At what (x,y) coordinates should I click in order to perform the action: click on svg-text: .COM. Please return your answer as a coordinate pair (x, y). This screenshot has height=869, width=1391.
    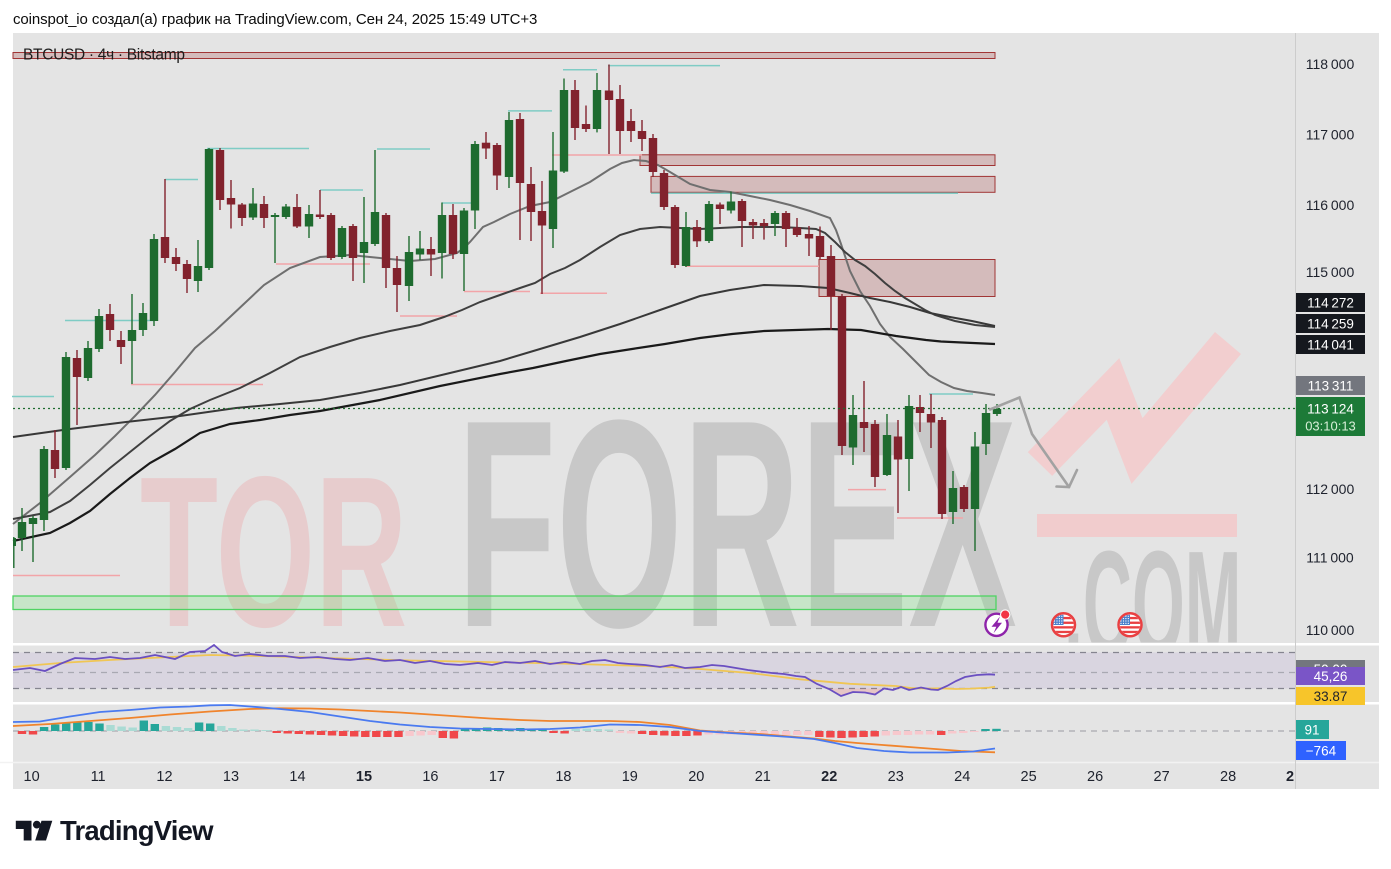
    Looking at the image, I should click on (1152, 603).